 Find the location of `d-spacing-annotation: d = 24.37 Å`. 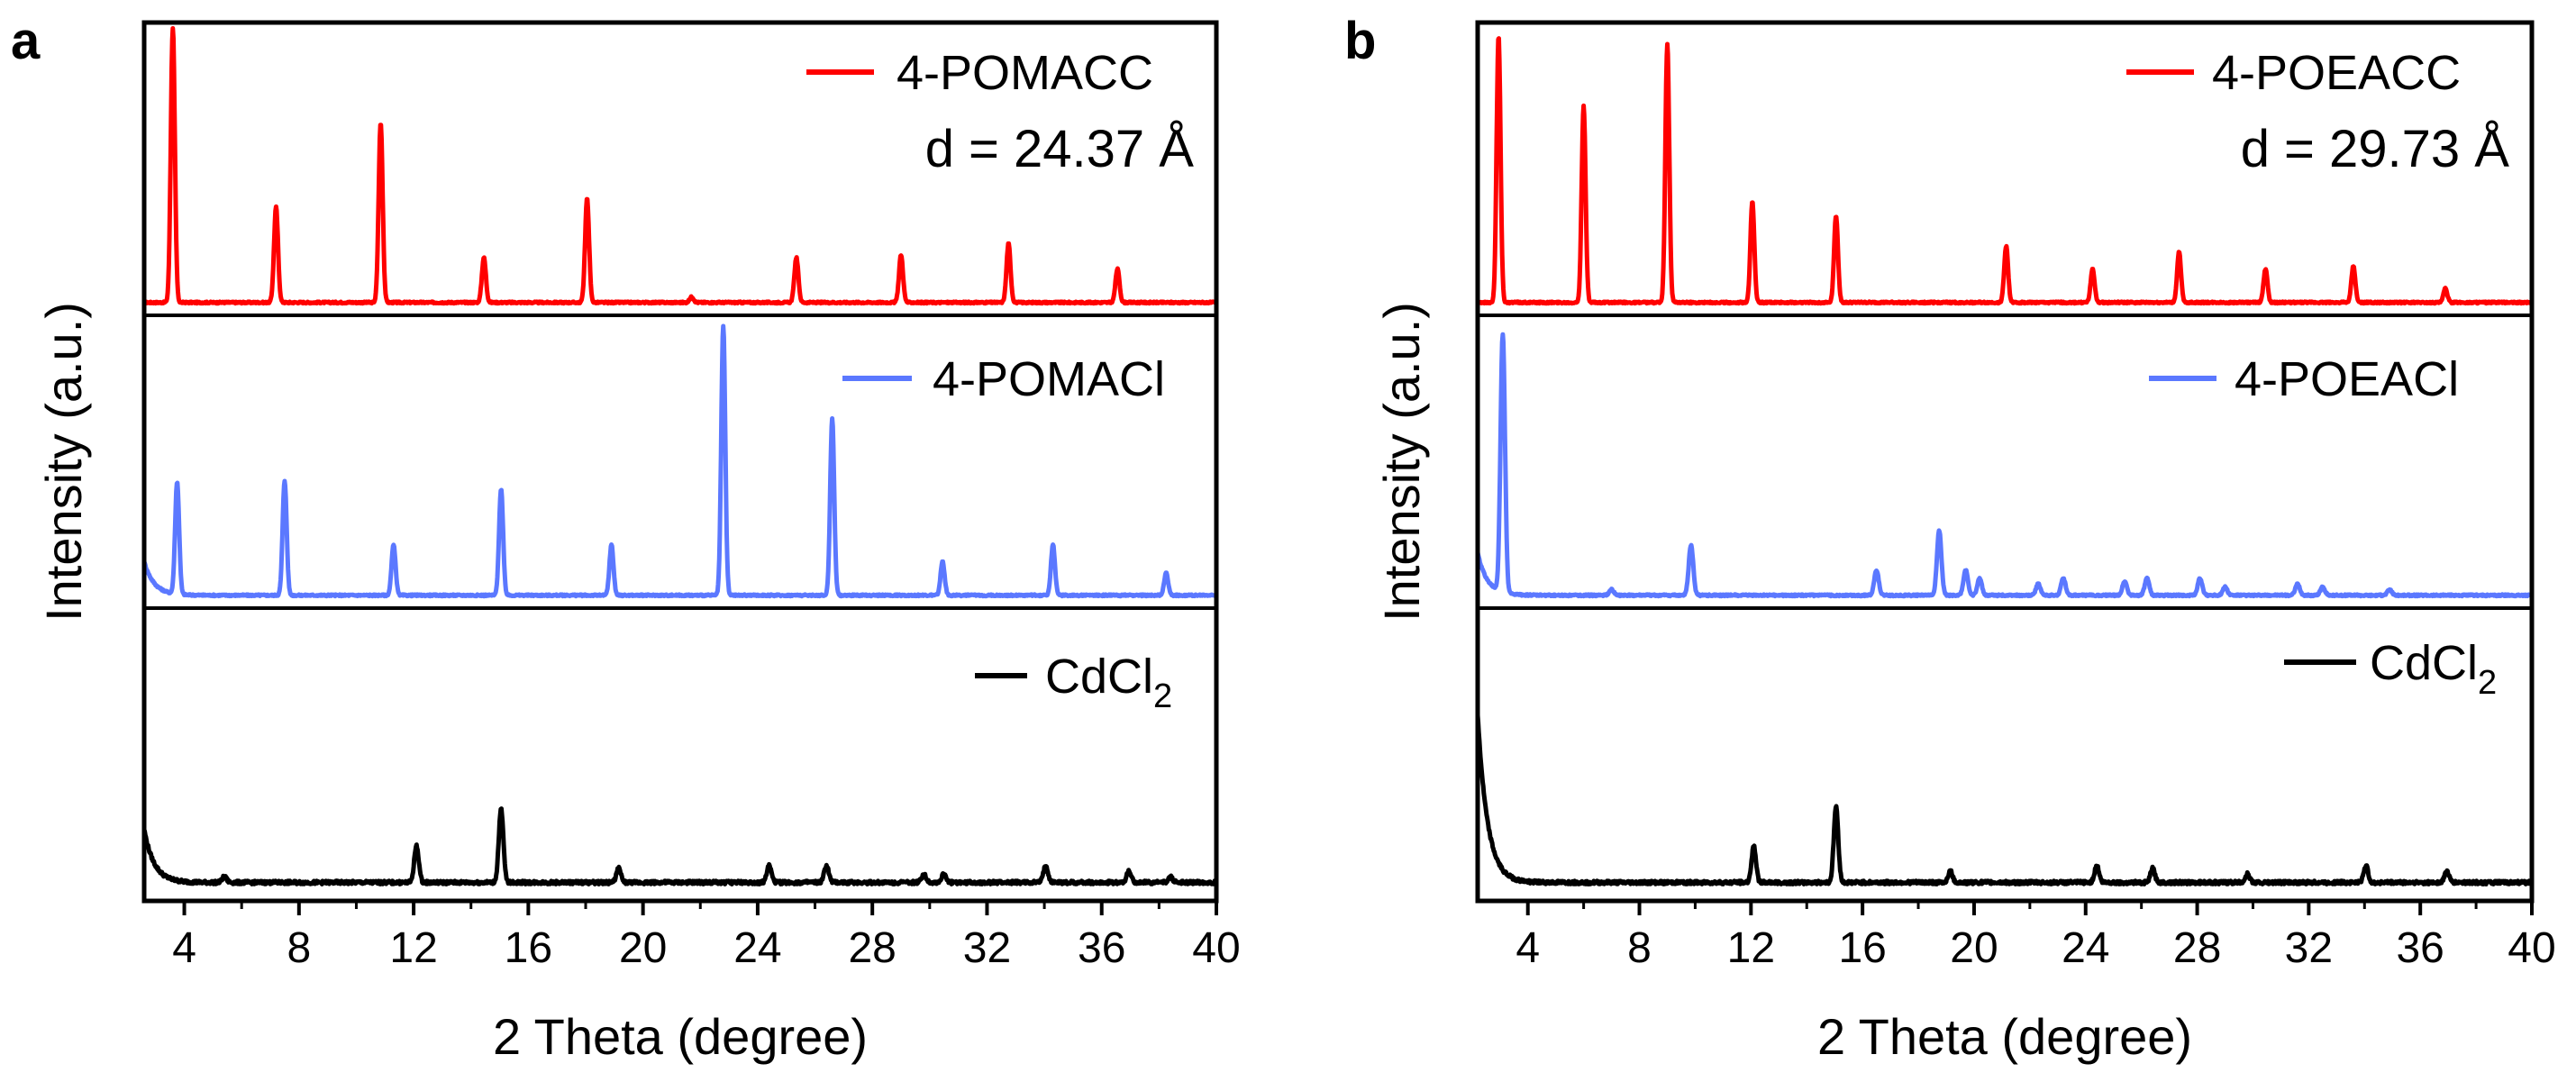

d-spacing-annotation: d = 24.37 Å is located at coordinates (1060, 149).